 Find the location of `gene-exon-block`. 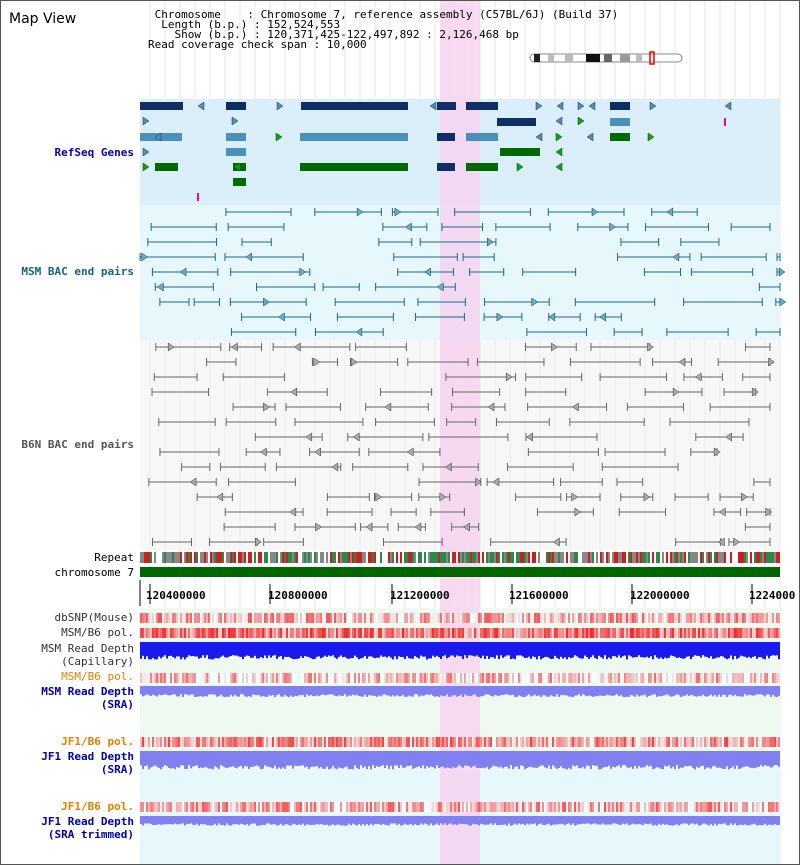

gene-exon-block is located at coordinates (482, 106).